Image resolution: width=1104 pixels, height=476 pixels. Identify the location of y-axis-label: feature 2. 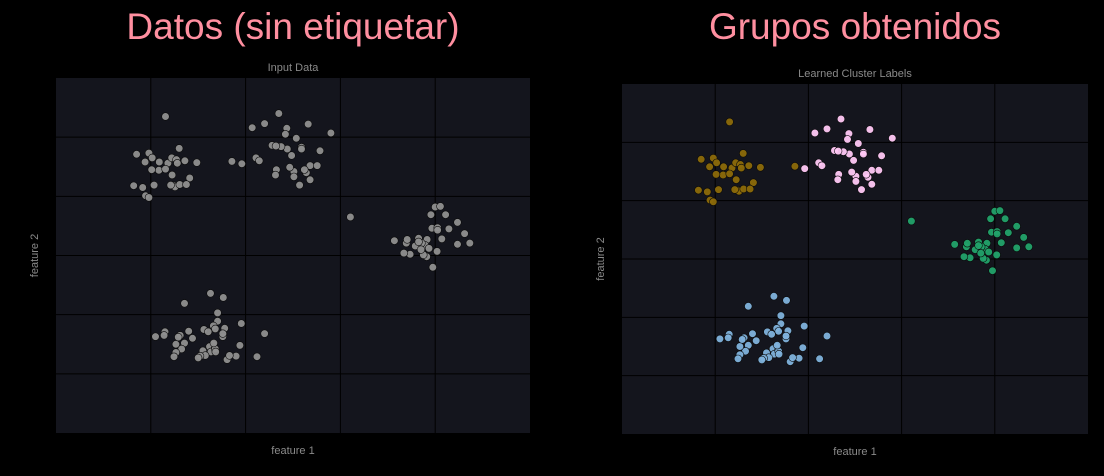
(35, 255).